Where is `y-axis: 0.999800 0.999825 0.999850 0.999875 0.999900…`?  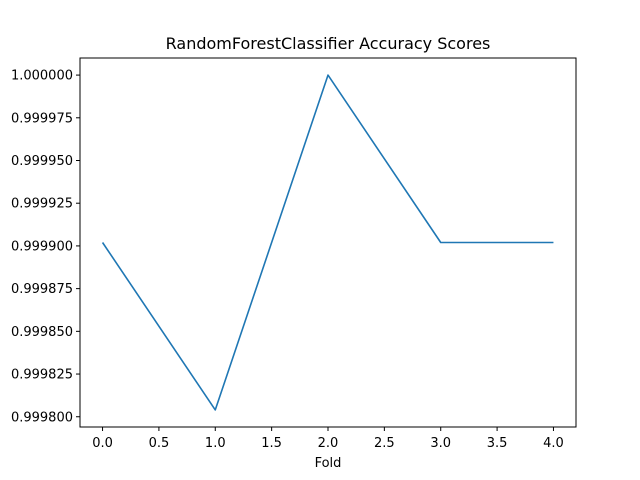
y-axis: 0.999800 0.999825 0.999850 0.999875 0.999900… is located at coordinates (45, 247).